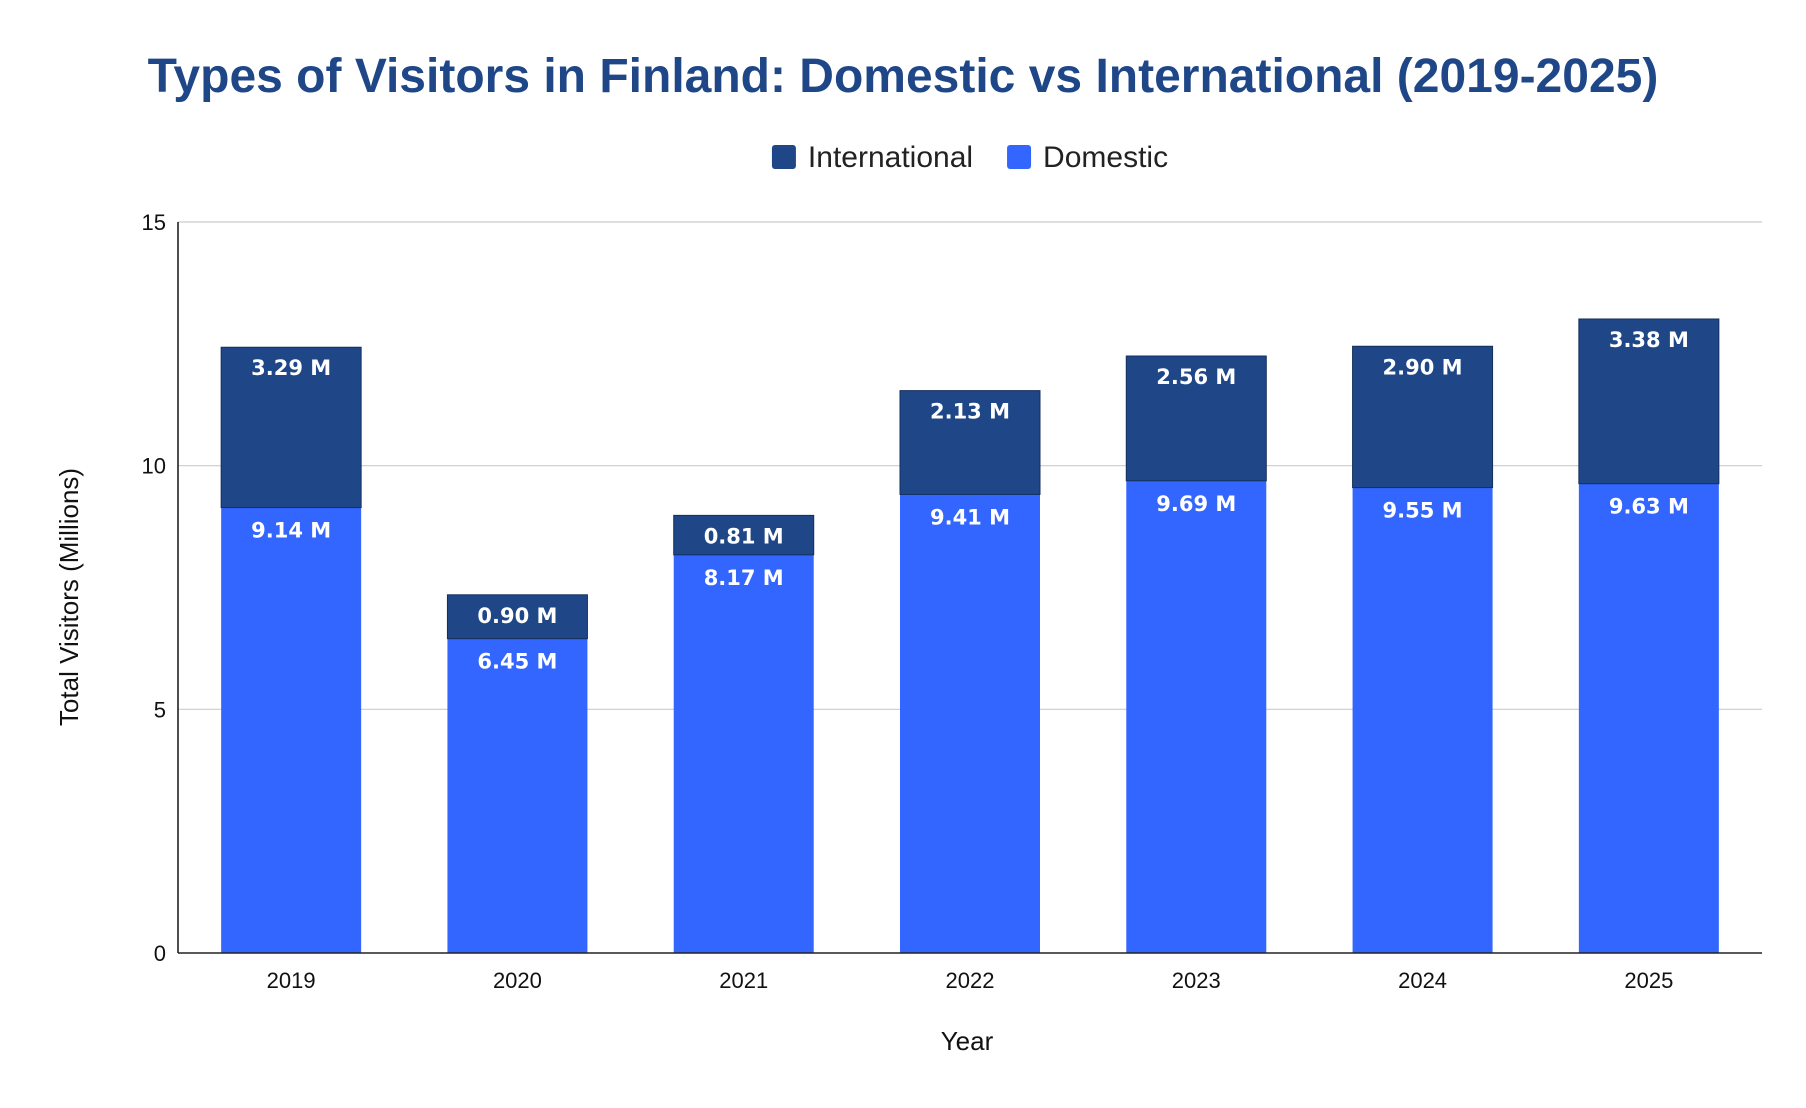  What do you see at coordinates (1423, 367) in the screenshot?
I see `data-label-international-2024: 2.90 M` at bounding box center [1423, 367].